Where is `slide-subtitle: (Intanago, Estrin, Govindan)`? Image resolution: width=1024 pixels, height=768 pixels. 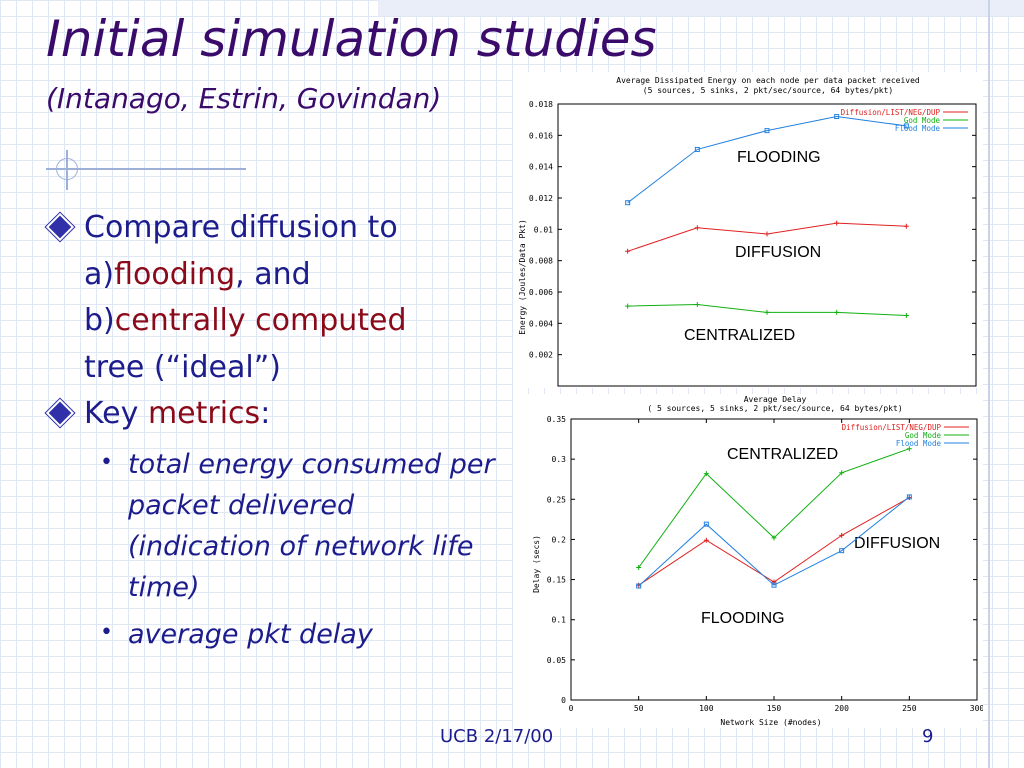 slide-subtitle: (Intanago, Estrin, Govindan) is located at coordinates (244, 98).